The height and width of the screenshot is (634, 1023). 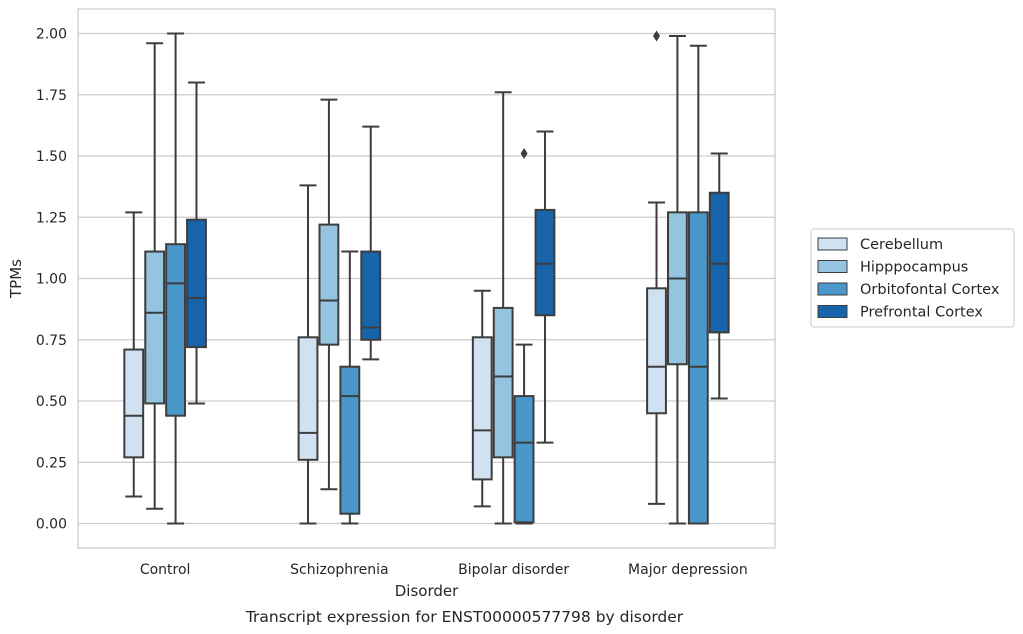 I want to click on y-tick-label: 1.00, so click(x=51, y=280).